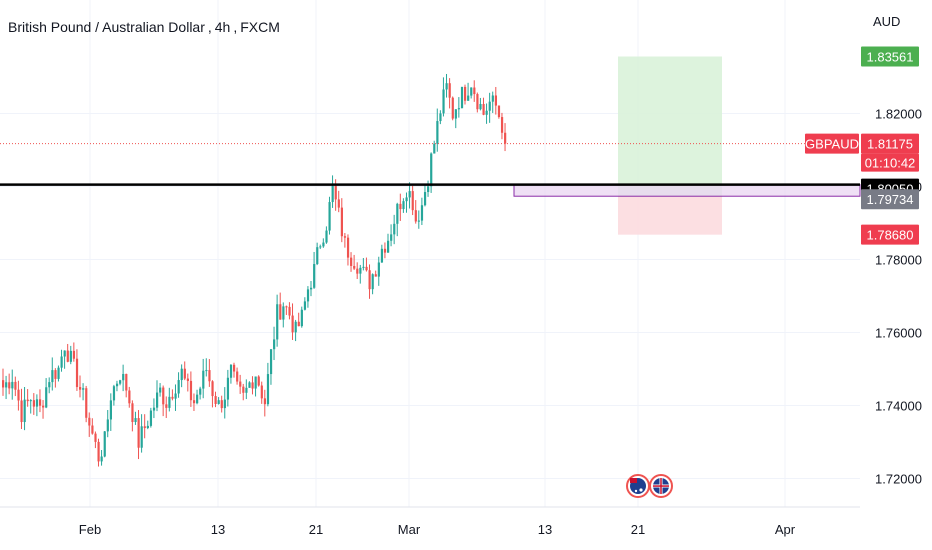 The width and height of the screenshot is (932, 550). I want to click on highlight-zone, so click(687, 190).